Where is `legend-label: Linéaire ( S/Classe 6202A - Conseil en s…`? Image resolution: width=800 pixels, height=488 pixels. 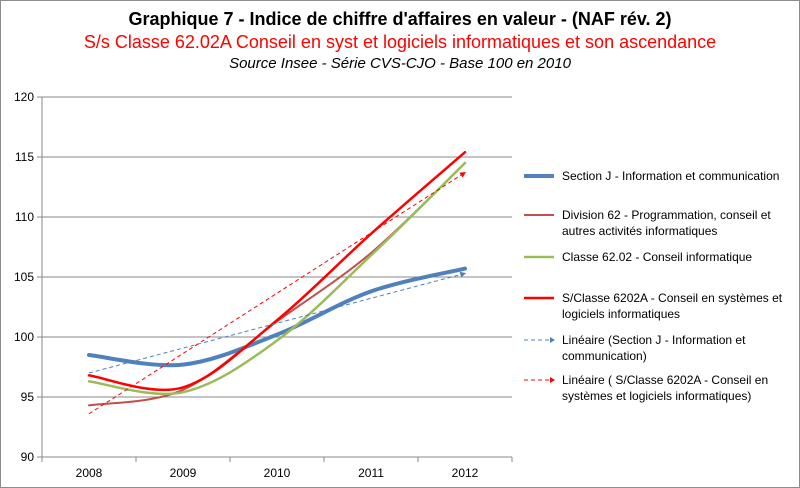 legend-label: Linéaire ( S/Classe 6202A - Conseil en s… is located at coordinates (665, 388).